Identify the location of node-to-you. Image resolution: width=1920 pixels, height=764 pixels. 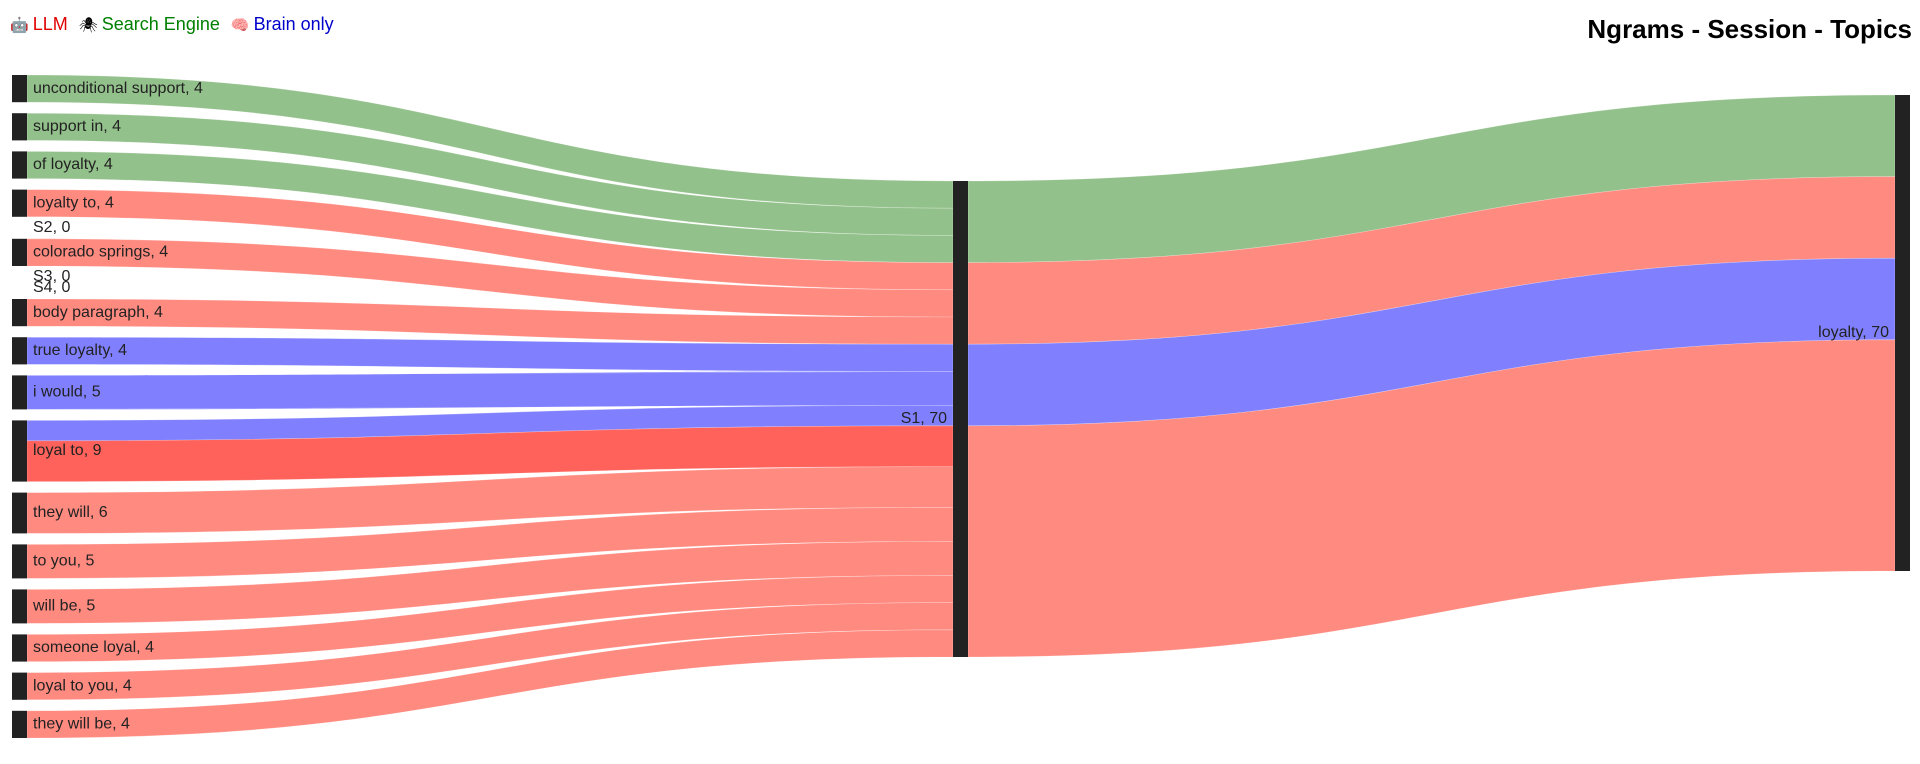
(19, 561).